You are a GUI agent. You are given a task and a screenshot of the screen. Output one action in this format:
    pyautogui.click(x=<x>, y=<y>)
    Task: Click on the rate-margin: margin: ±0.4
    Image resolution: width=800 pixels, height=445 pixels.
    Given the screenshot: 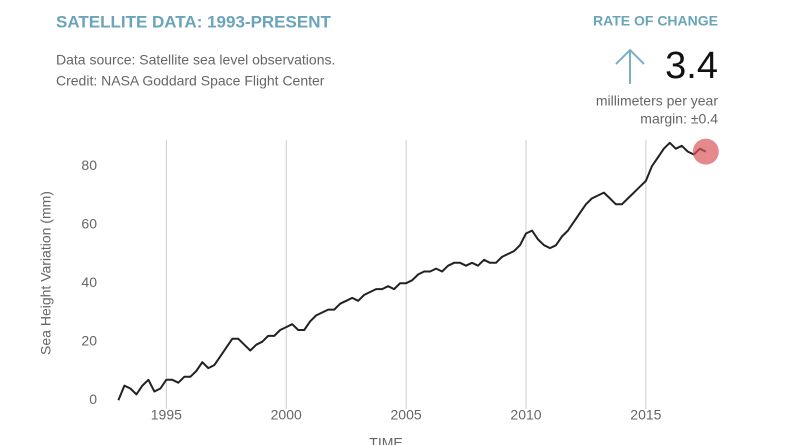 What is the action you would take?
    pyautogui.click(x=679, y=119)
    